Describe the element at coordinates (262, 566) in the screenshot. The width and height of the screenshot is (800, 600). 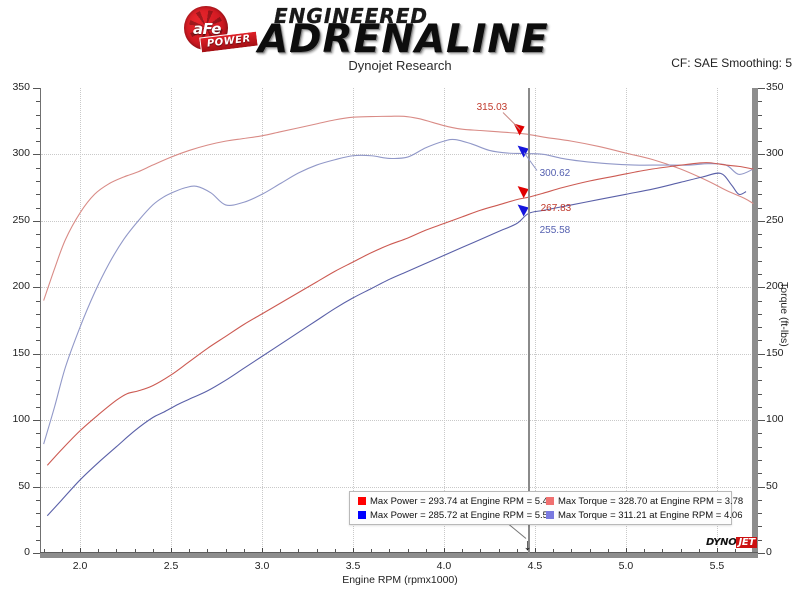
I see `x-axis-label: 3.0` at that location.